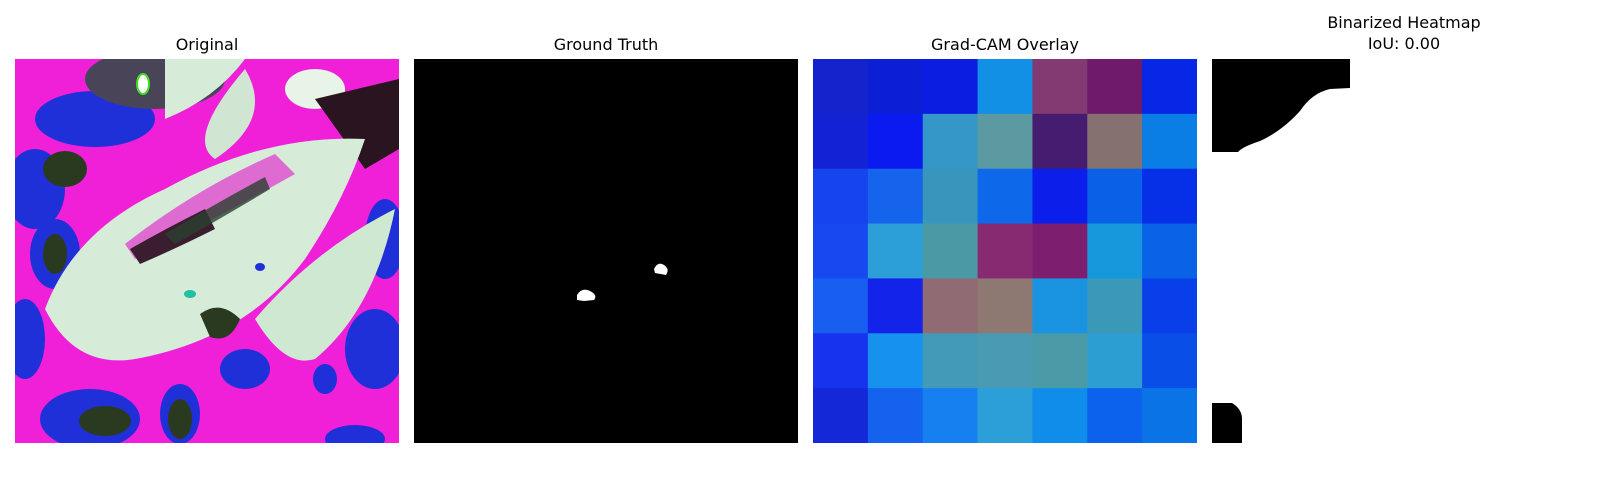 This screenshot has width=1600, height=500. Describe the element at coordinates (1115, 87) in the screenshot. I see `gradcam-cell-r0-c5` at that location.